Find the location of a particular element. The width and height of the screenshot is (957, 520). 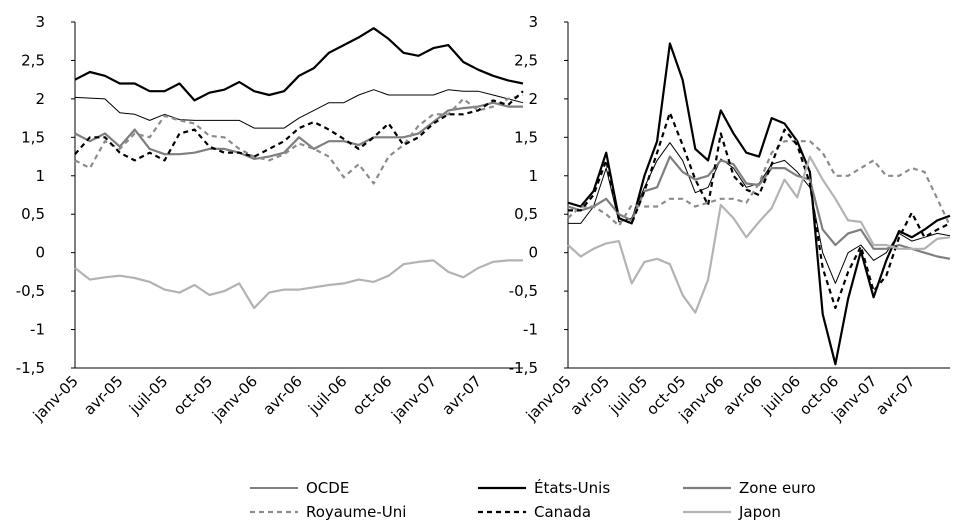

x-tick-label: janv-06 is located at coordinates (234, 398).